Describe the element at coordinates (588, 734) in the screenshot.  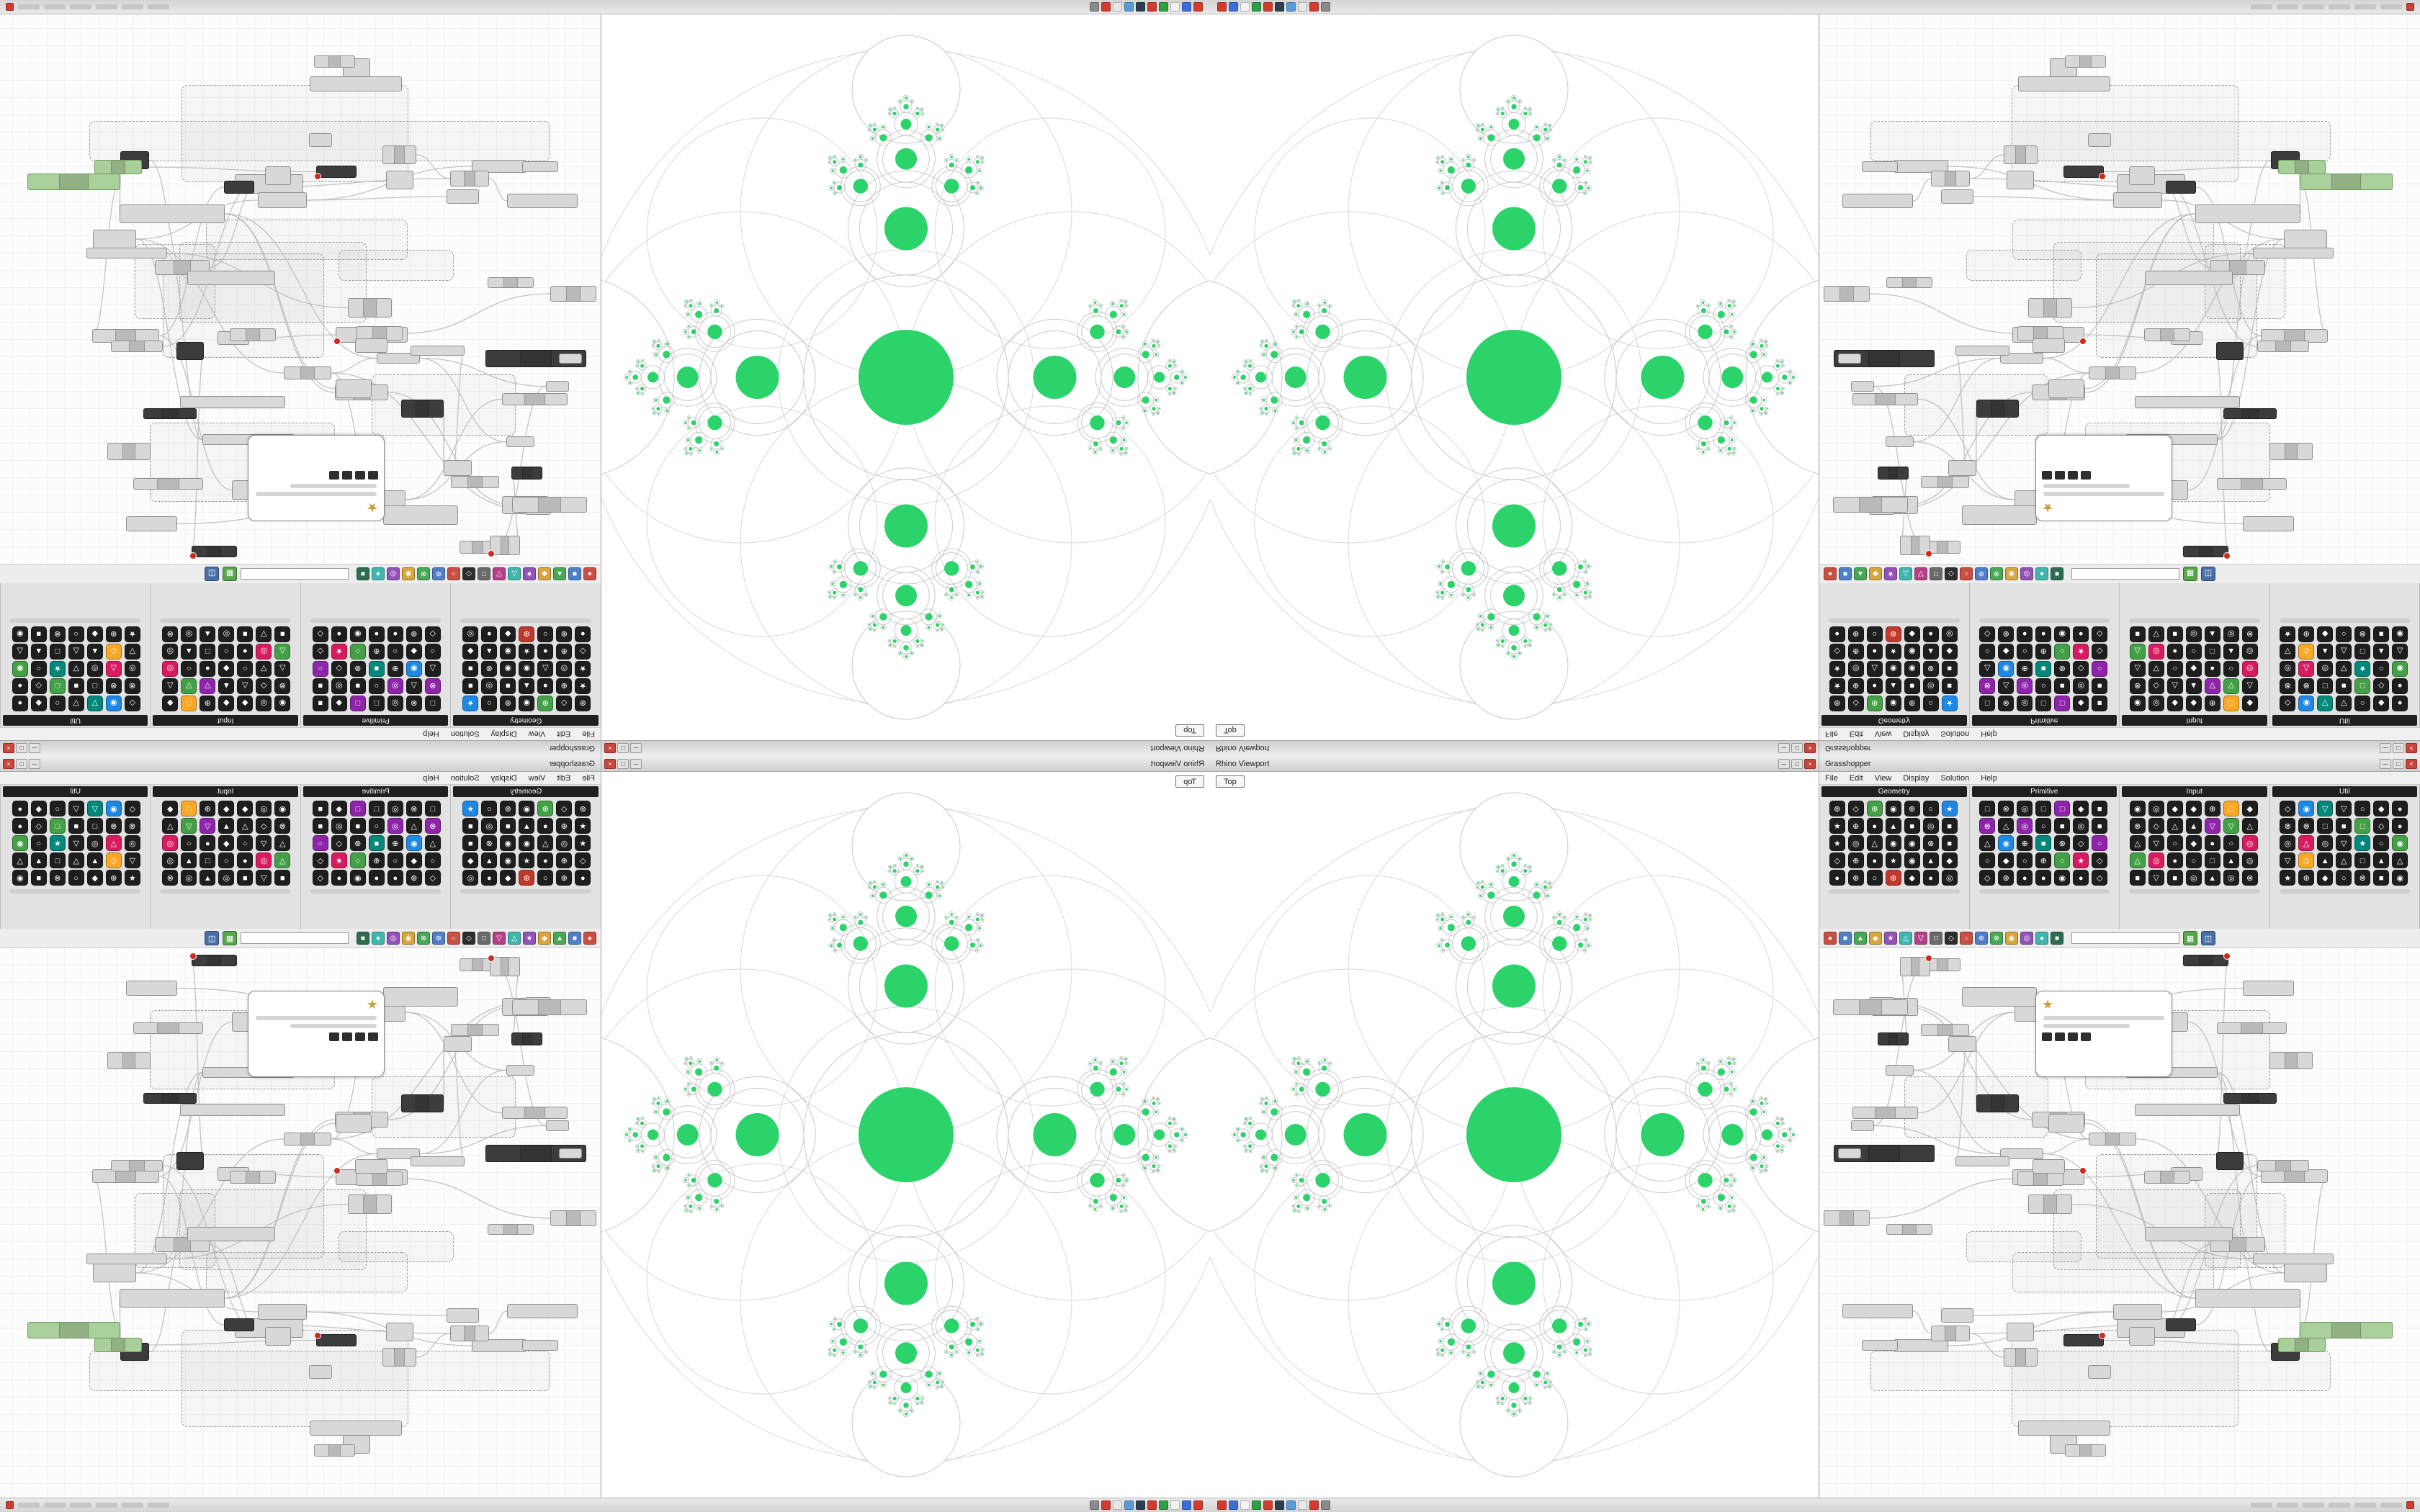
I see `menu-file: File` at that location.